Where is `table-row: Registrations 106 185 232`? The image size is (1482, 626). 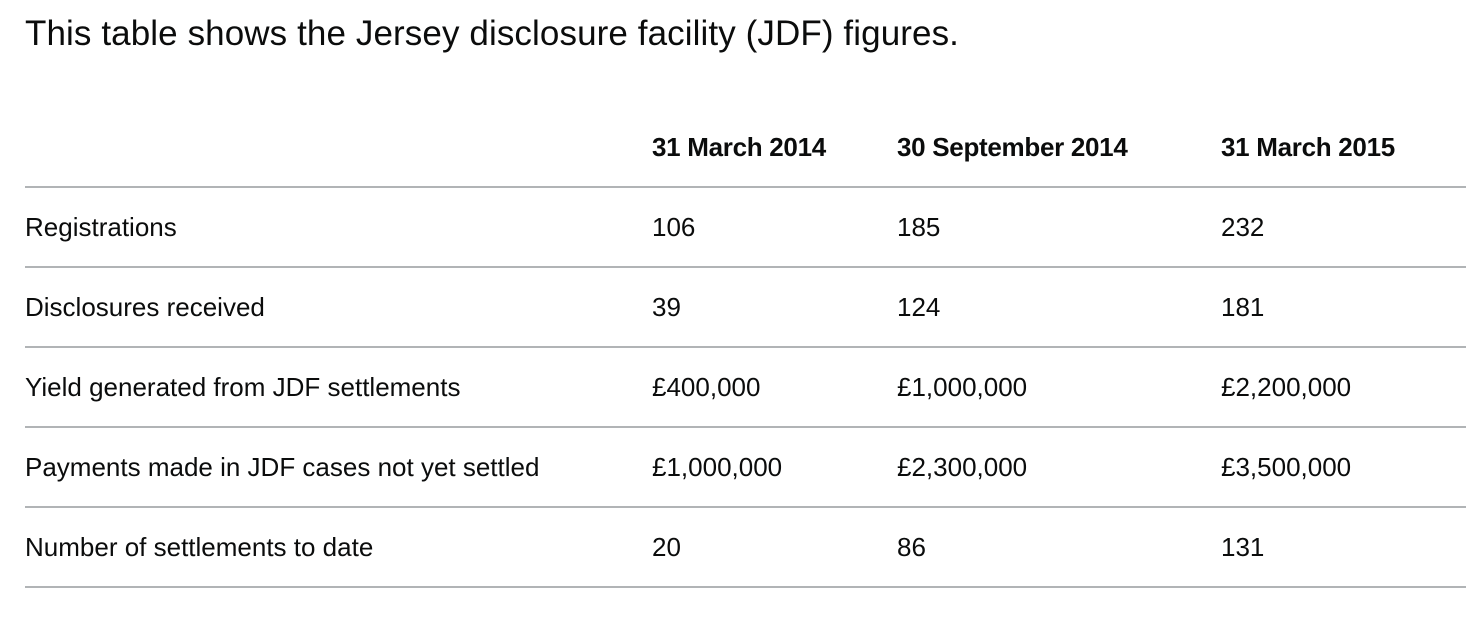
table-row: Registrations 106 185 232 is located at coordinates (745, 227).